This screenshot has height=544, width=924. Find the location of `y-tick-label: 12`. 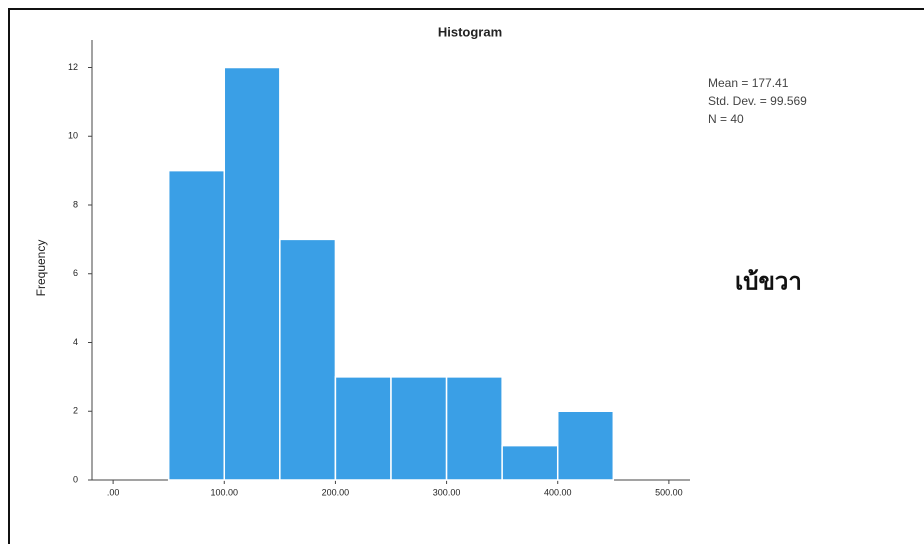

y-tick-label: 12 is located at coordinates (73, 67).